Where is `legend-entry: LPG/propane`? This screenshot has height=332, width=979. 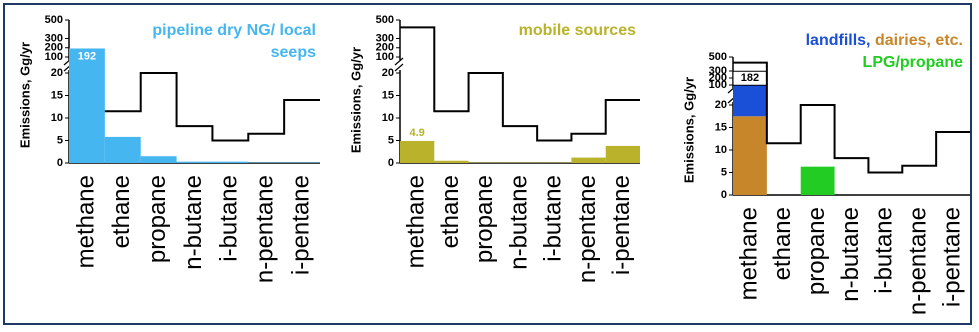 legend-entry: LPG/propane is located at coordinates (912, 62).